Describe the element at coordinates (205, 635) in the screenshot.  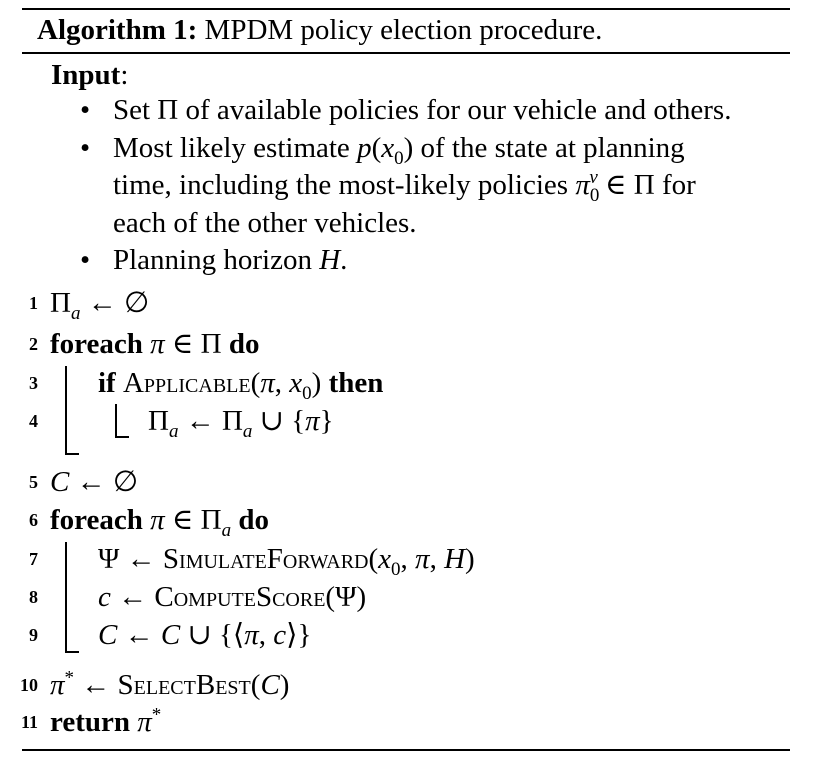
I see `line-text: C ← C ∪ {⟨π, c⟩}` at that location.